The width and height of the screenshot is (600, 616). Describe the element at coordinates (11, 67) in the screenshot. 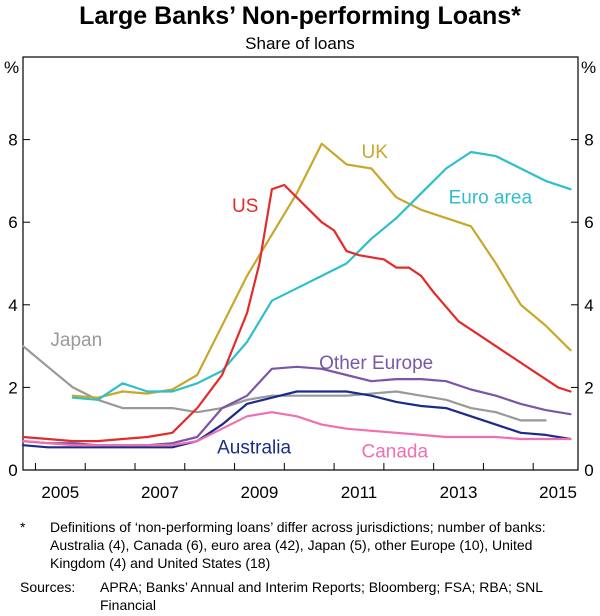

I see `y-unit-left: %` at that location.